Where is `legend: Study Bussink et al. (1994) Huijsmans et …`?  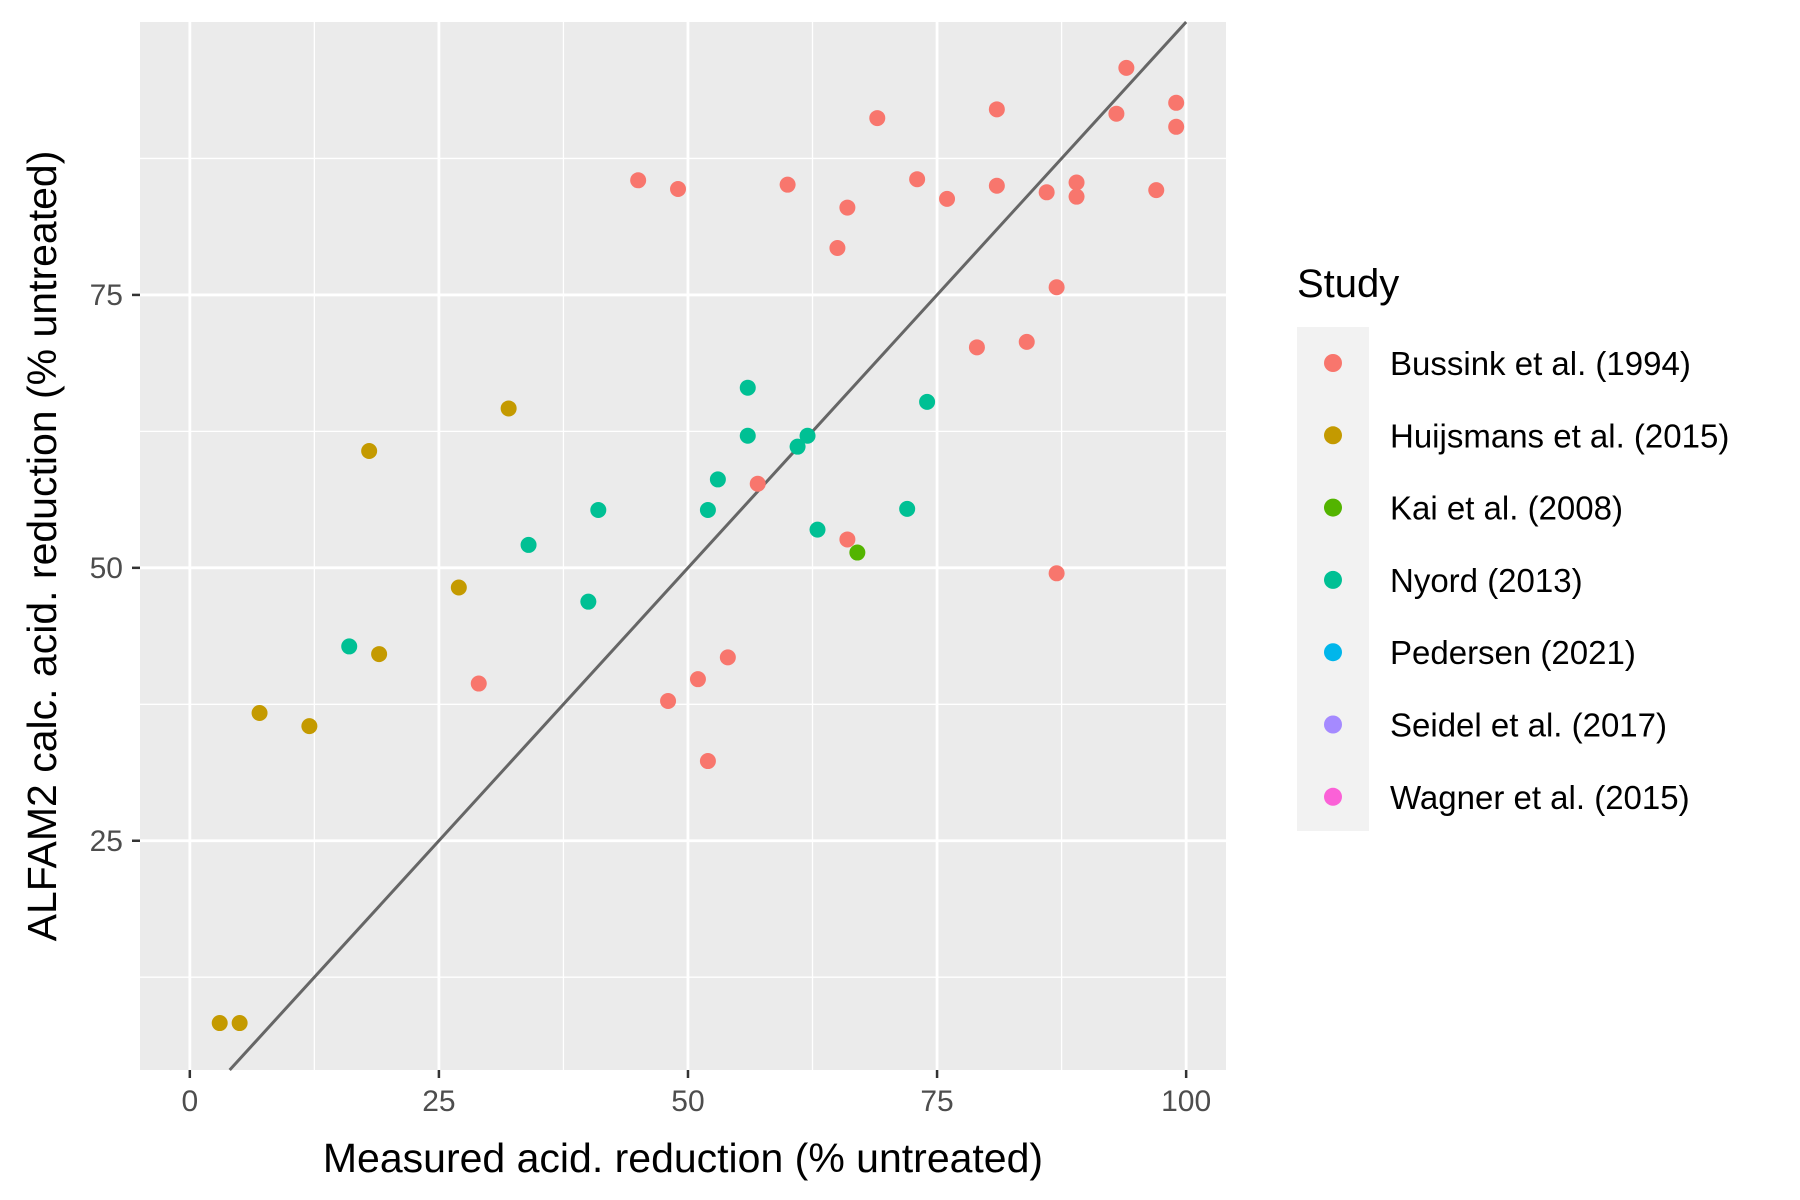
legend: Study Bussink et al. (1994) Huijsmans et … is located at coordinates (1513, 546).